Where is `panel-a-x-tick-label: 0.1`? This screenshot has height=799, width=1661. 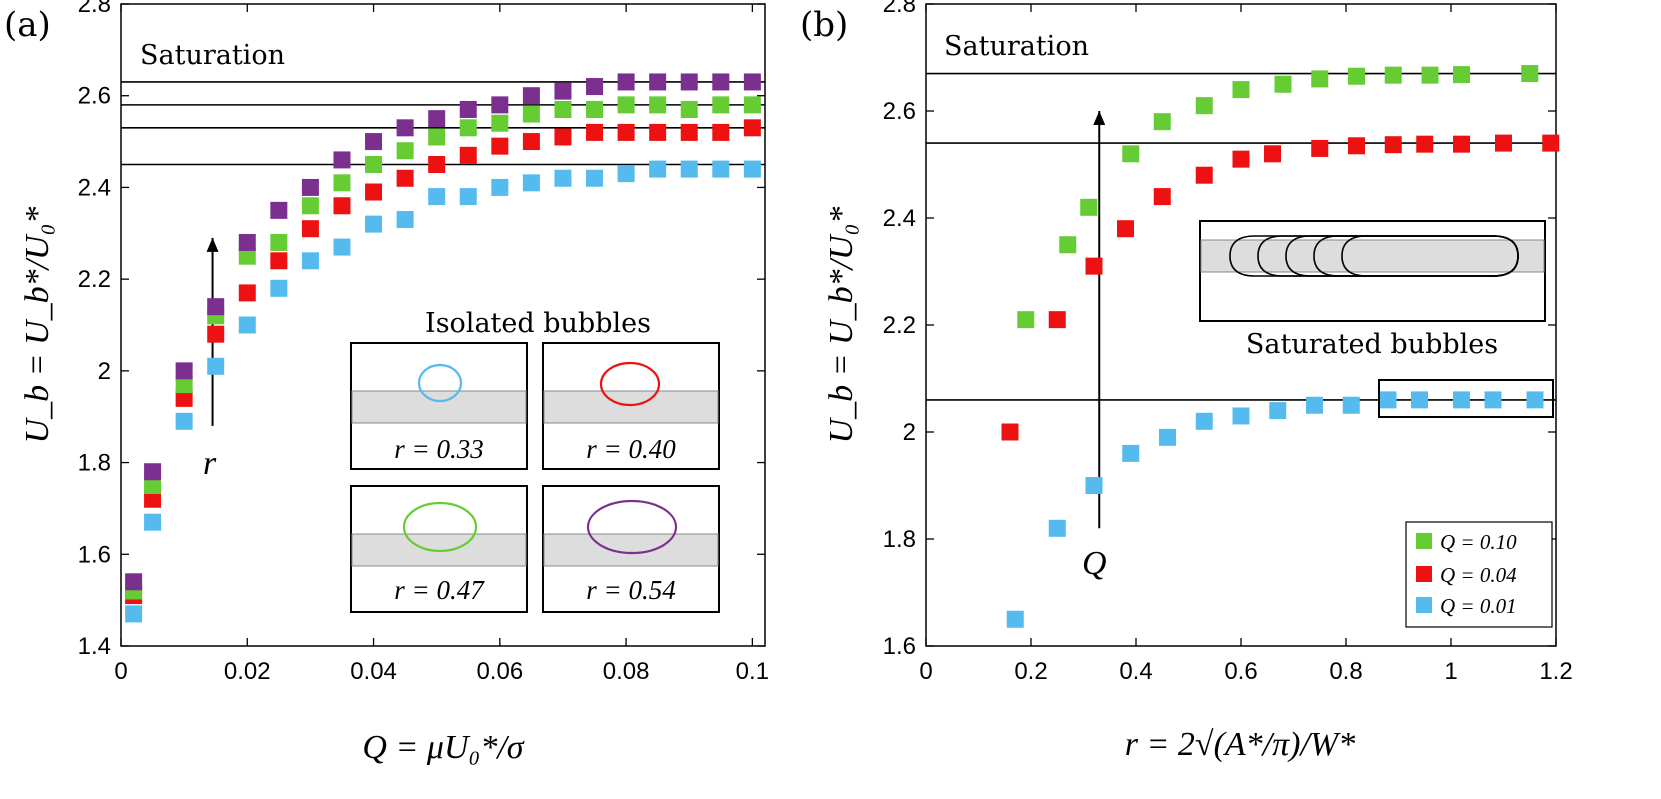
panel-a-x-tick-label: 0.1 is located at coordinates (752, 671).